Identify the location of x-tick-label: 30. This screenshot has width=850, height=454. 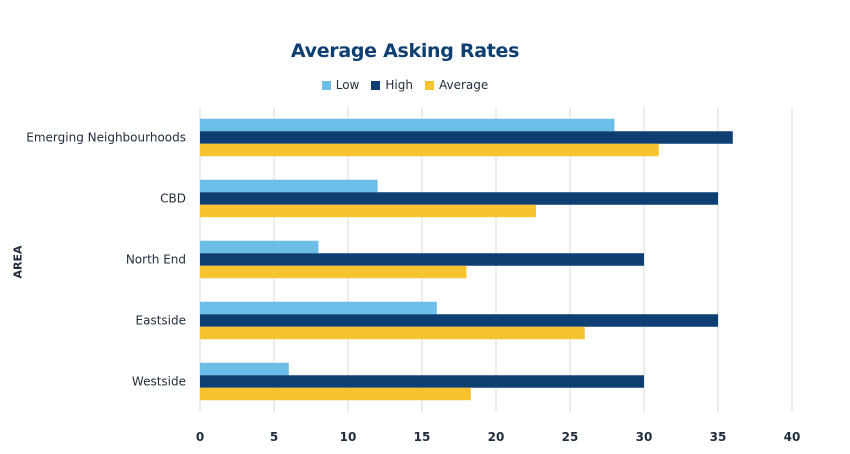
(644, 437).